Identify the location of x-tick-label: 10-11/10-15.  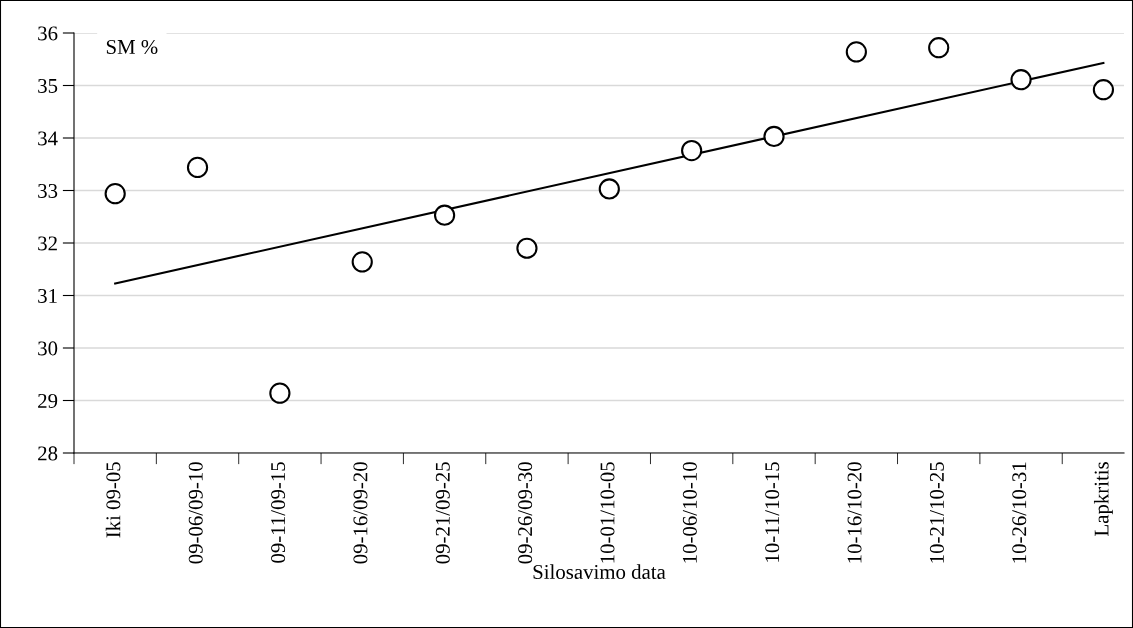
(772, 512).